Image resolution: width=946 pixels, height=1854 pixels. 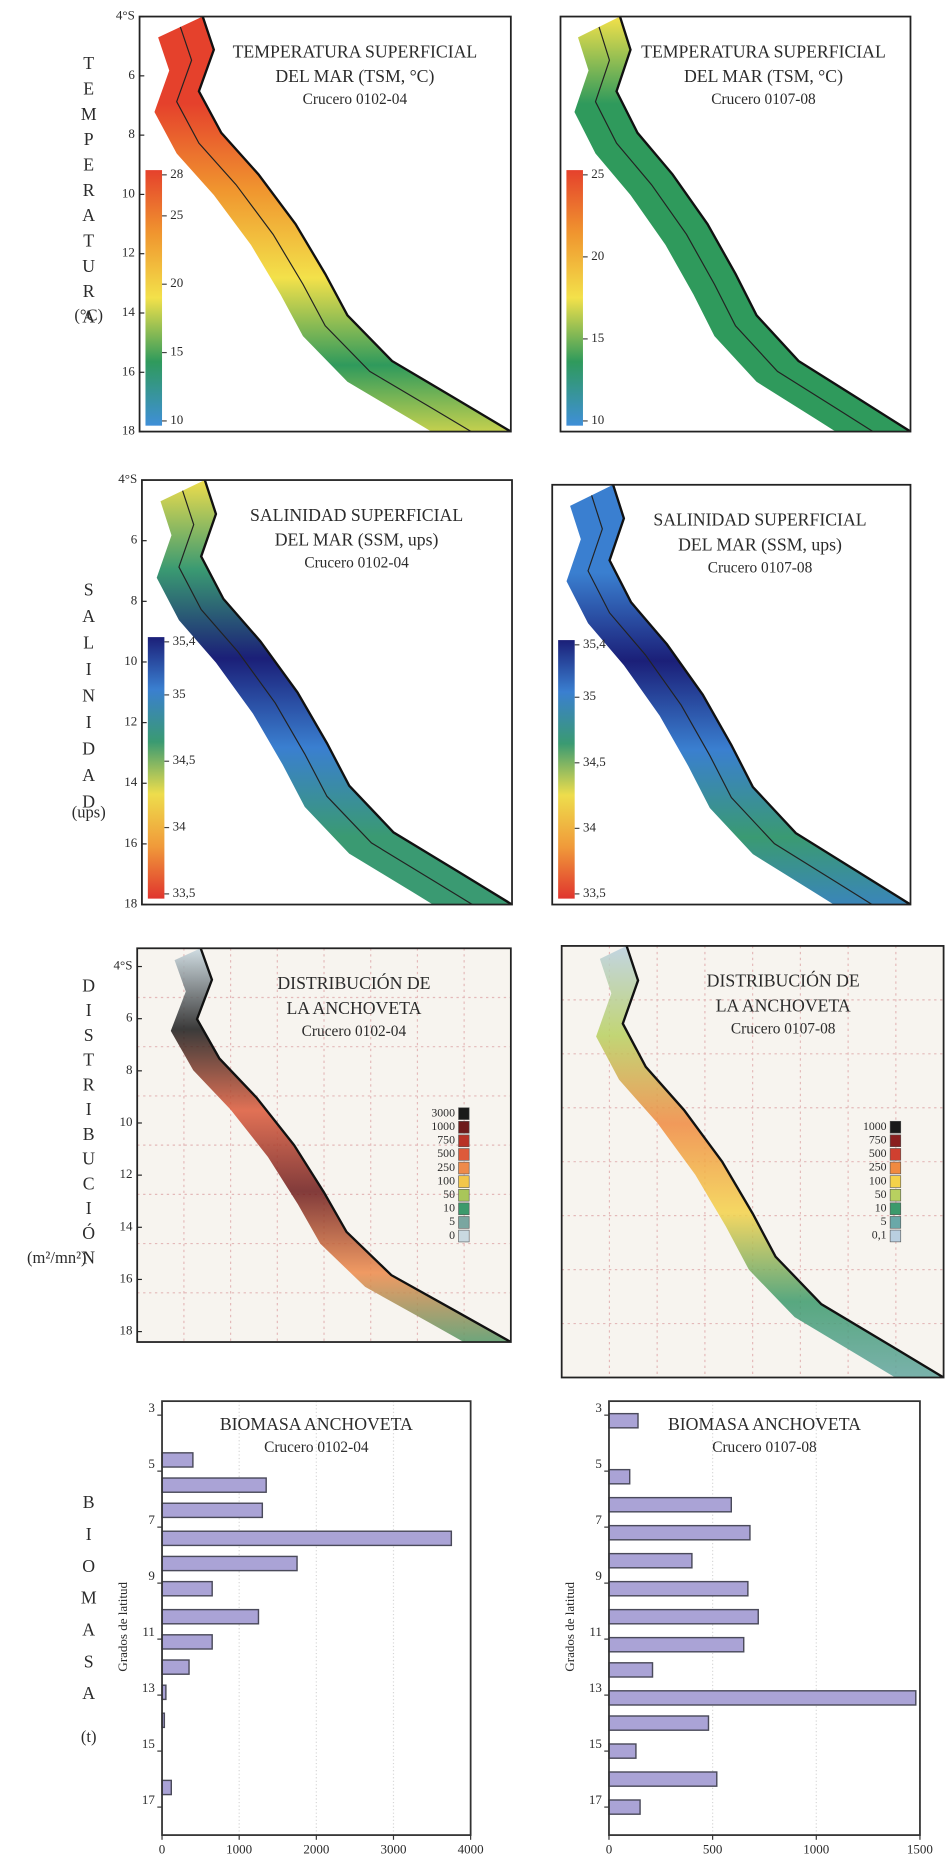 What do you see at coordinates (89, 811) in the screenshot?
I see `row-unit: (ups)` at bounding box center [89, 811].